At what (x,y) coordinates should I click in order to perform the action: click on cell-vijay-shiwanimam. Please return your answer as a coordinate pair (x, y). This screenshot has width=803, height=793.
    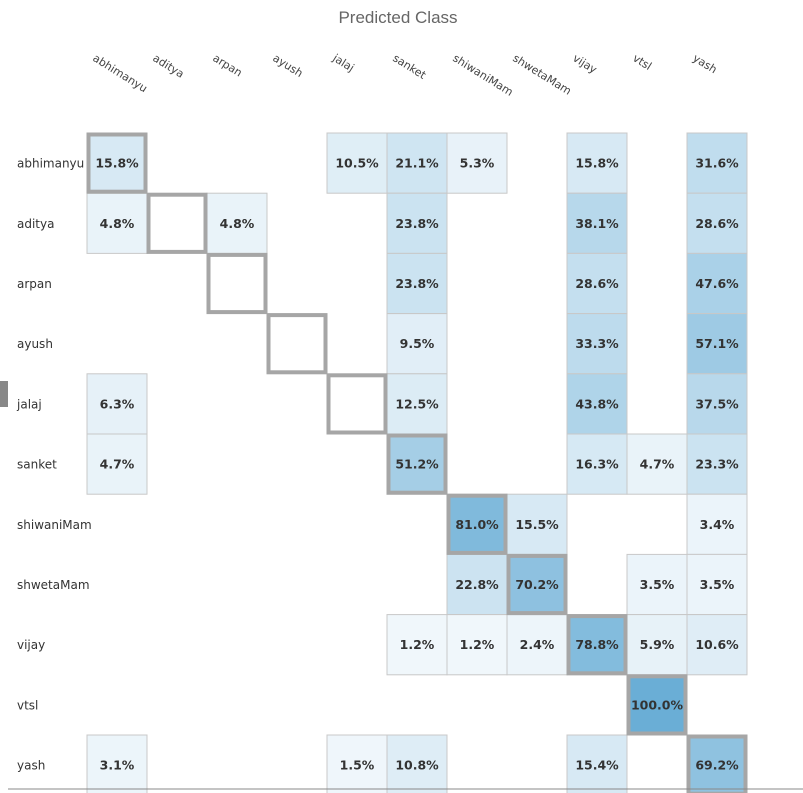
    Looking at the image, I should click on (477, 645).